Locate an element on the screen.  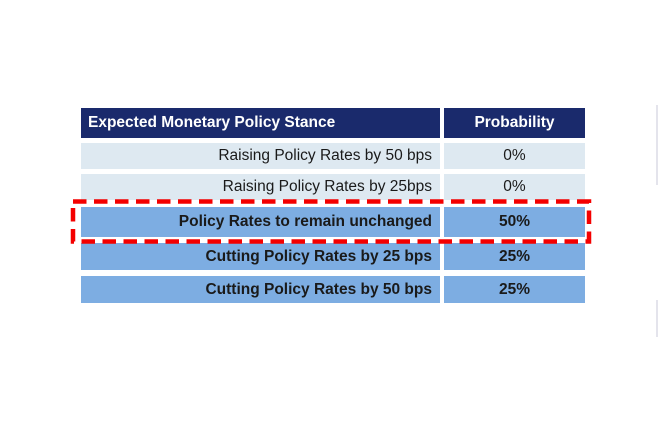
table-row-raise-25bps: Raising Policy Rates by 25bps 0% is located at coordinates (333, 187).